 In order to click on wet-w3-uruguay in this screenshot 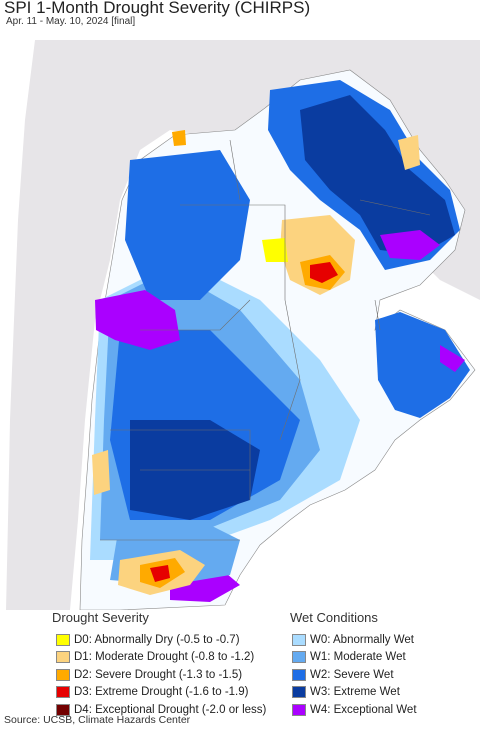, I will do `click(422, 365)`.